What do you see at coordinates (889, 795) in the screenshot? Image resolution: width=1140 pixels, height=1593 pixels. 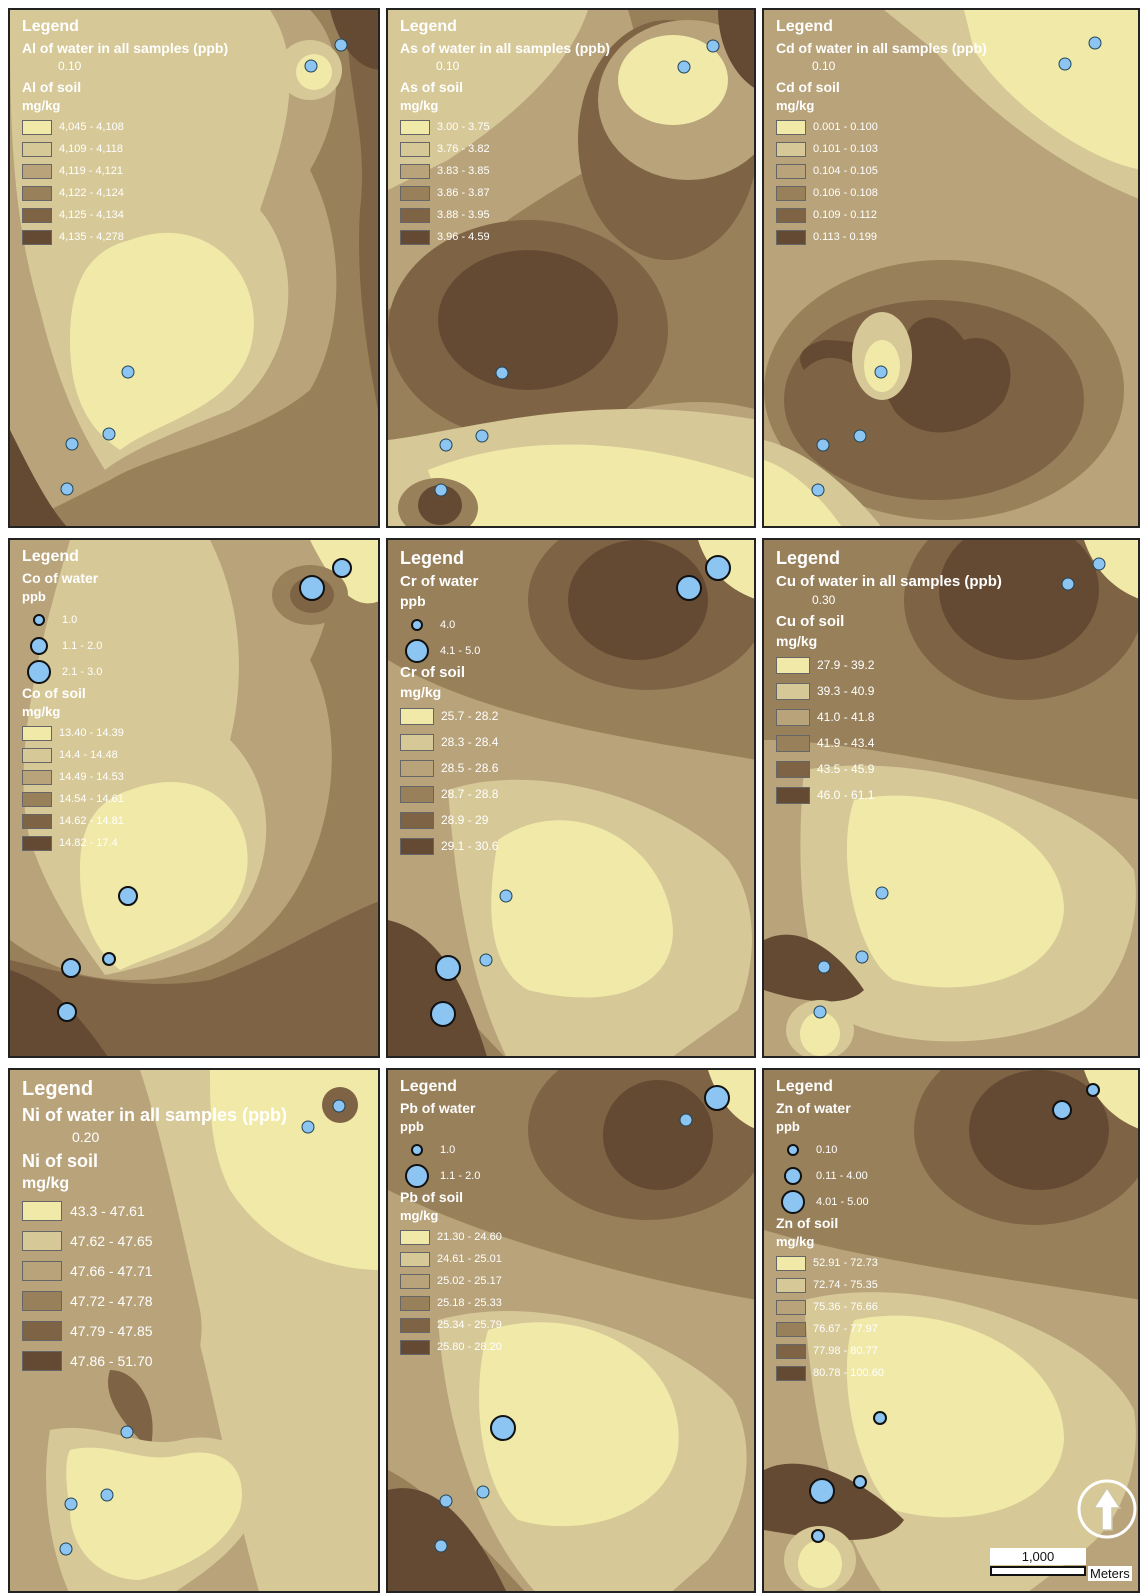 I see `legend-class-row: 46.0 - 61.1` at bounding box center [889, 795].